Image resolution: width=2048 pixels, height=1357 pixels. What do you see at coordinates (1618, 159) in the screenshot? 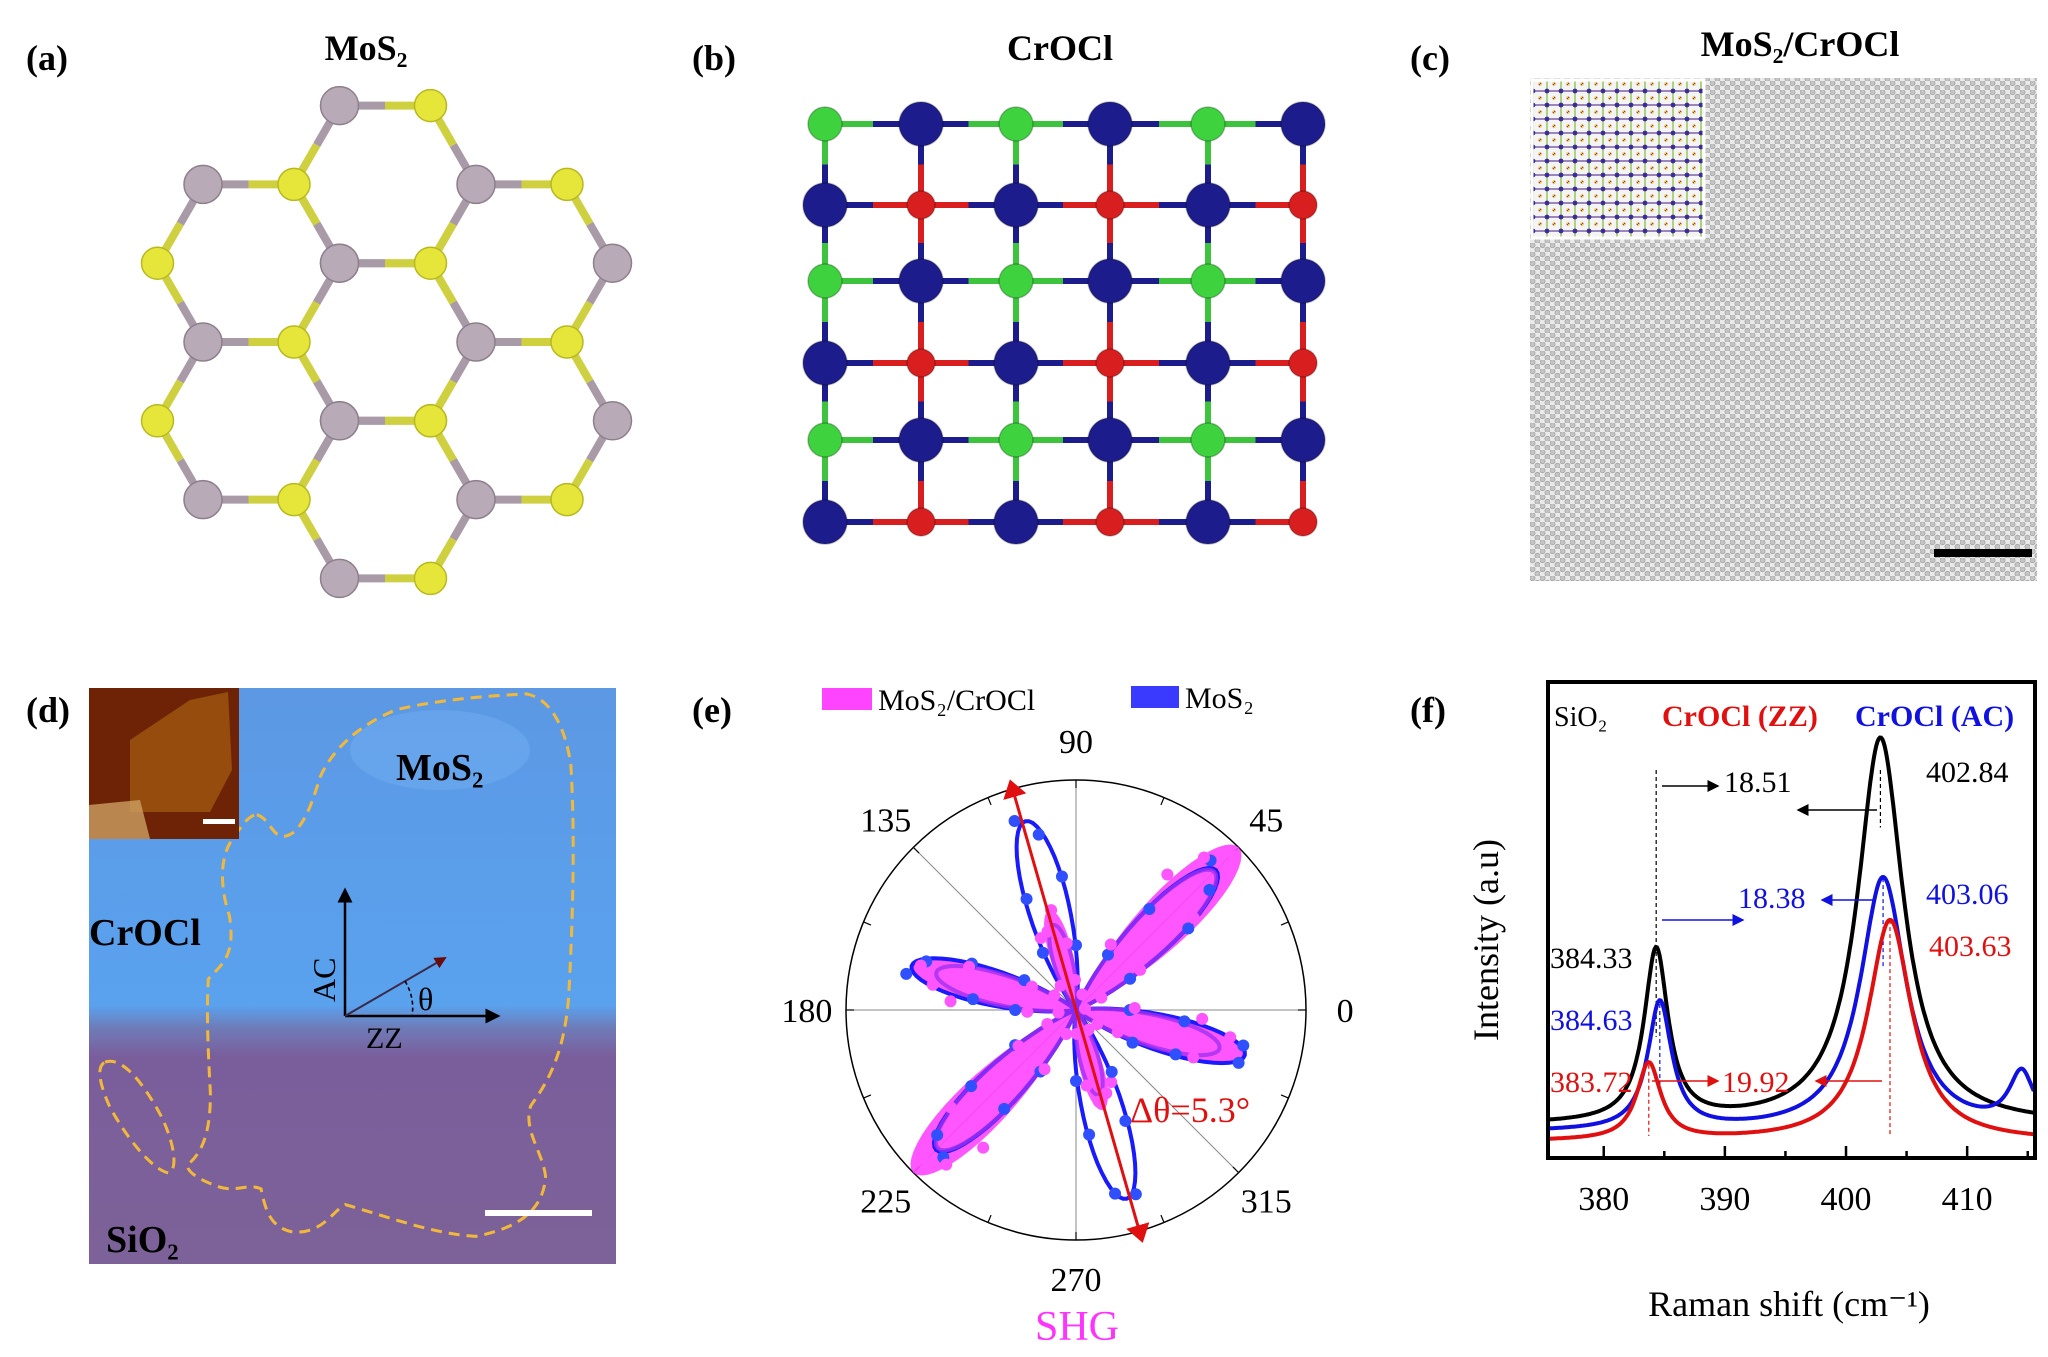
I see `heterostructure-inset` at bounding box center [1618, 159].